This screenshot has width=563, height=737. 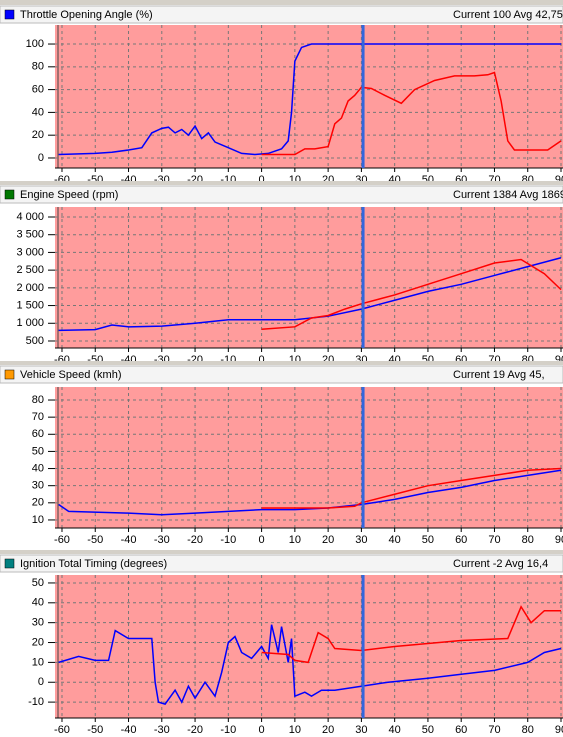 What do you see at coordinates (30, 323) in the screenshot?
I see `y-tick-label: 1 000` at bounding box center [30, 323].